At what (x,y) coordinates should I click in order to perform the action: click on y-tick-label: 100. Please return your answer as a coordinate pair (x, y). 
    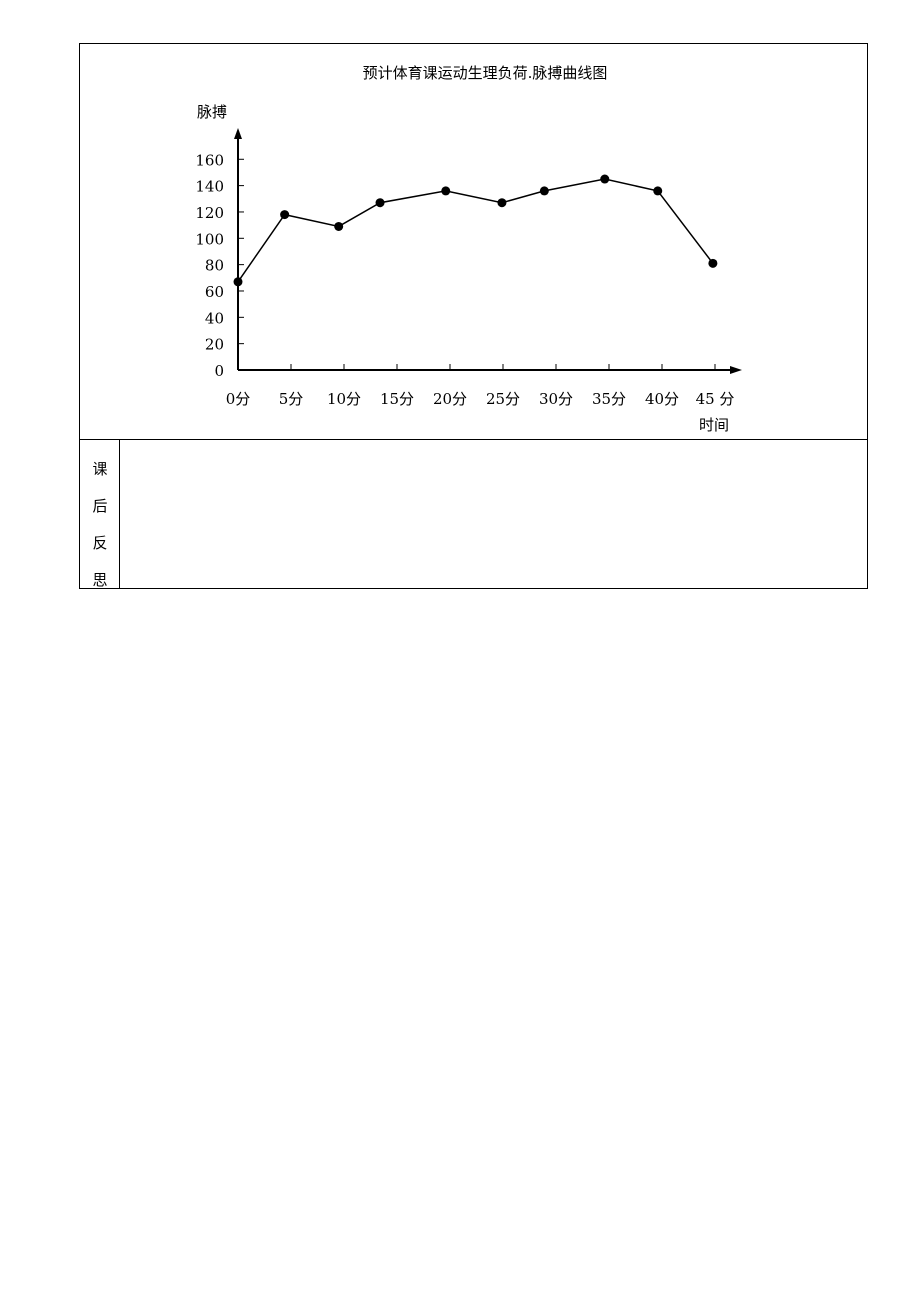
    Looking at the image, I should click on (209, 239).